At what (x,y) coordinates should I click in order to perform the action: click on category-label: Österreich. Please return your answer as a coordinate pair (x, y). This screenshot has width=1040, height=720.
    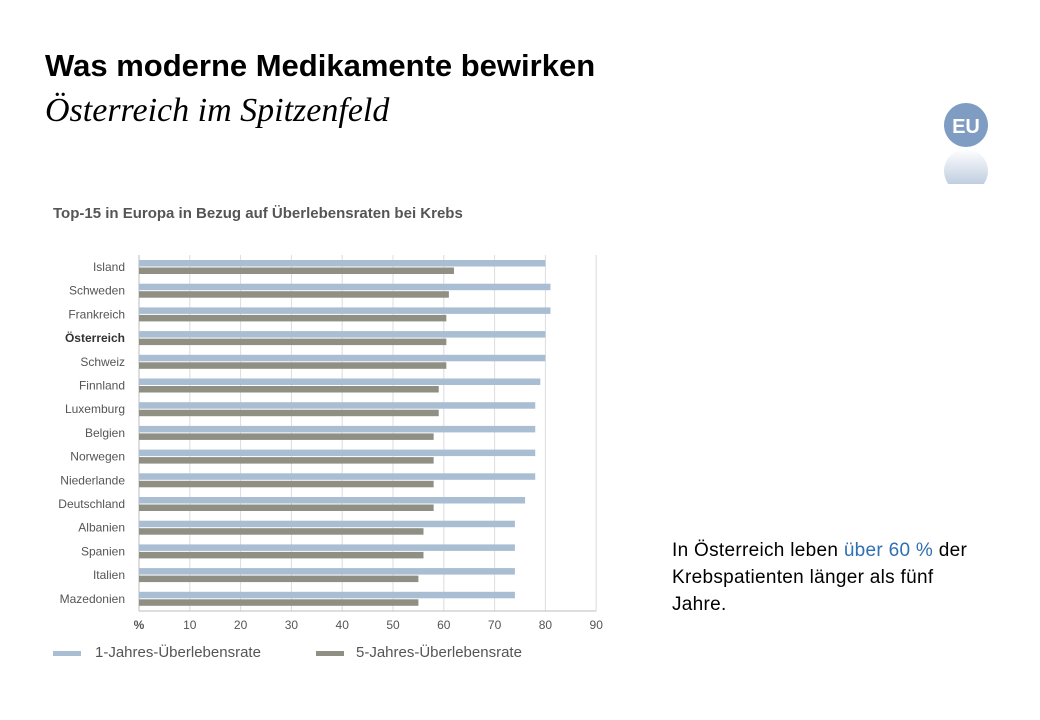
    Looking at the image, I should click on (95, 337).